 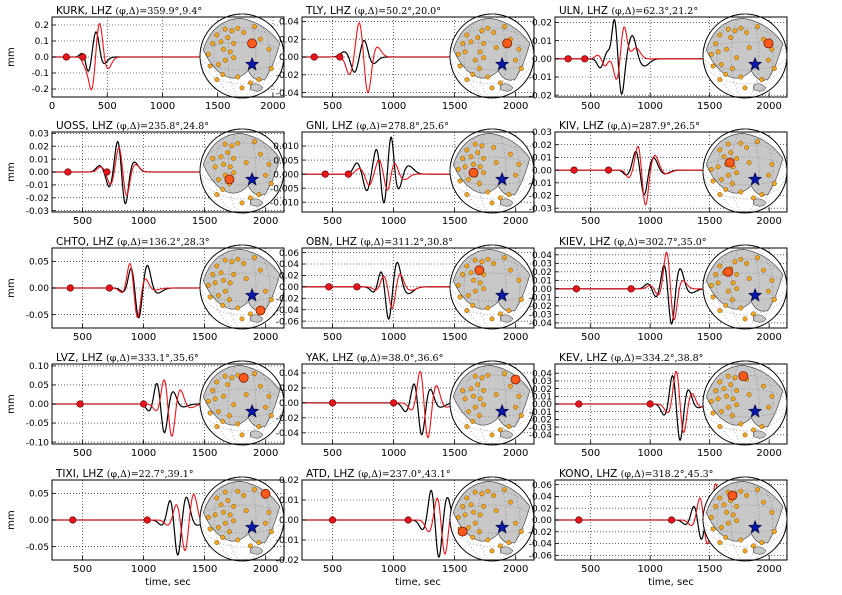 What do you see at coordinates (39, 386) in the screenshot?
I see `y-tick-label: 0.05` at bounding box center [39, 386].